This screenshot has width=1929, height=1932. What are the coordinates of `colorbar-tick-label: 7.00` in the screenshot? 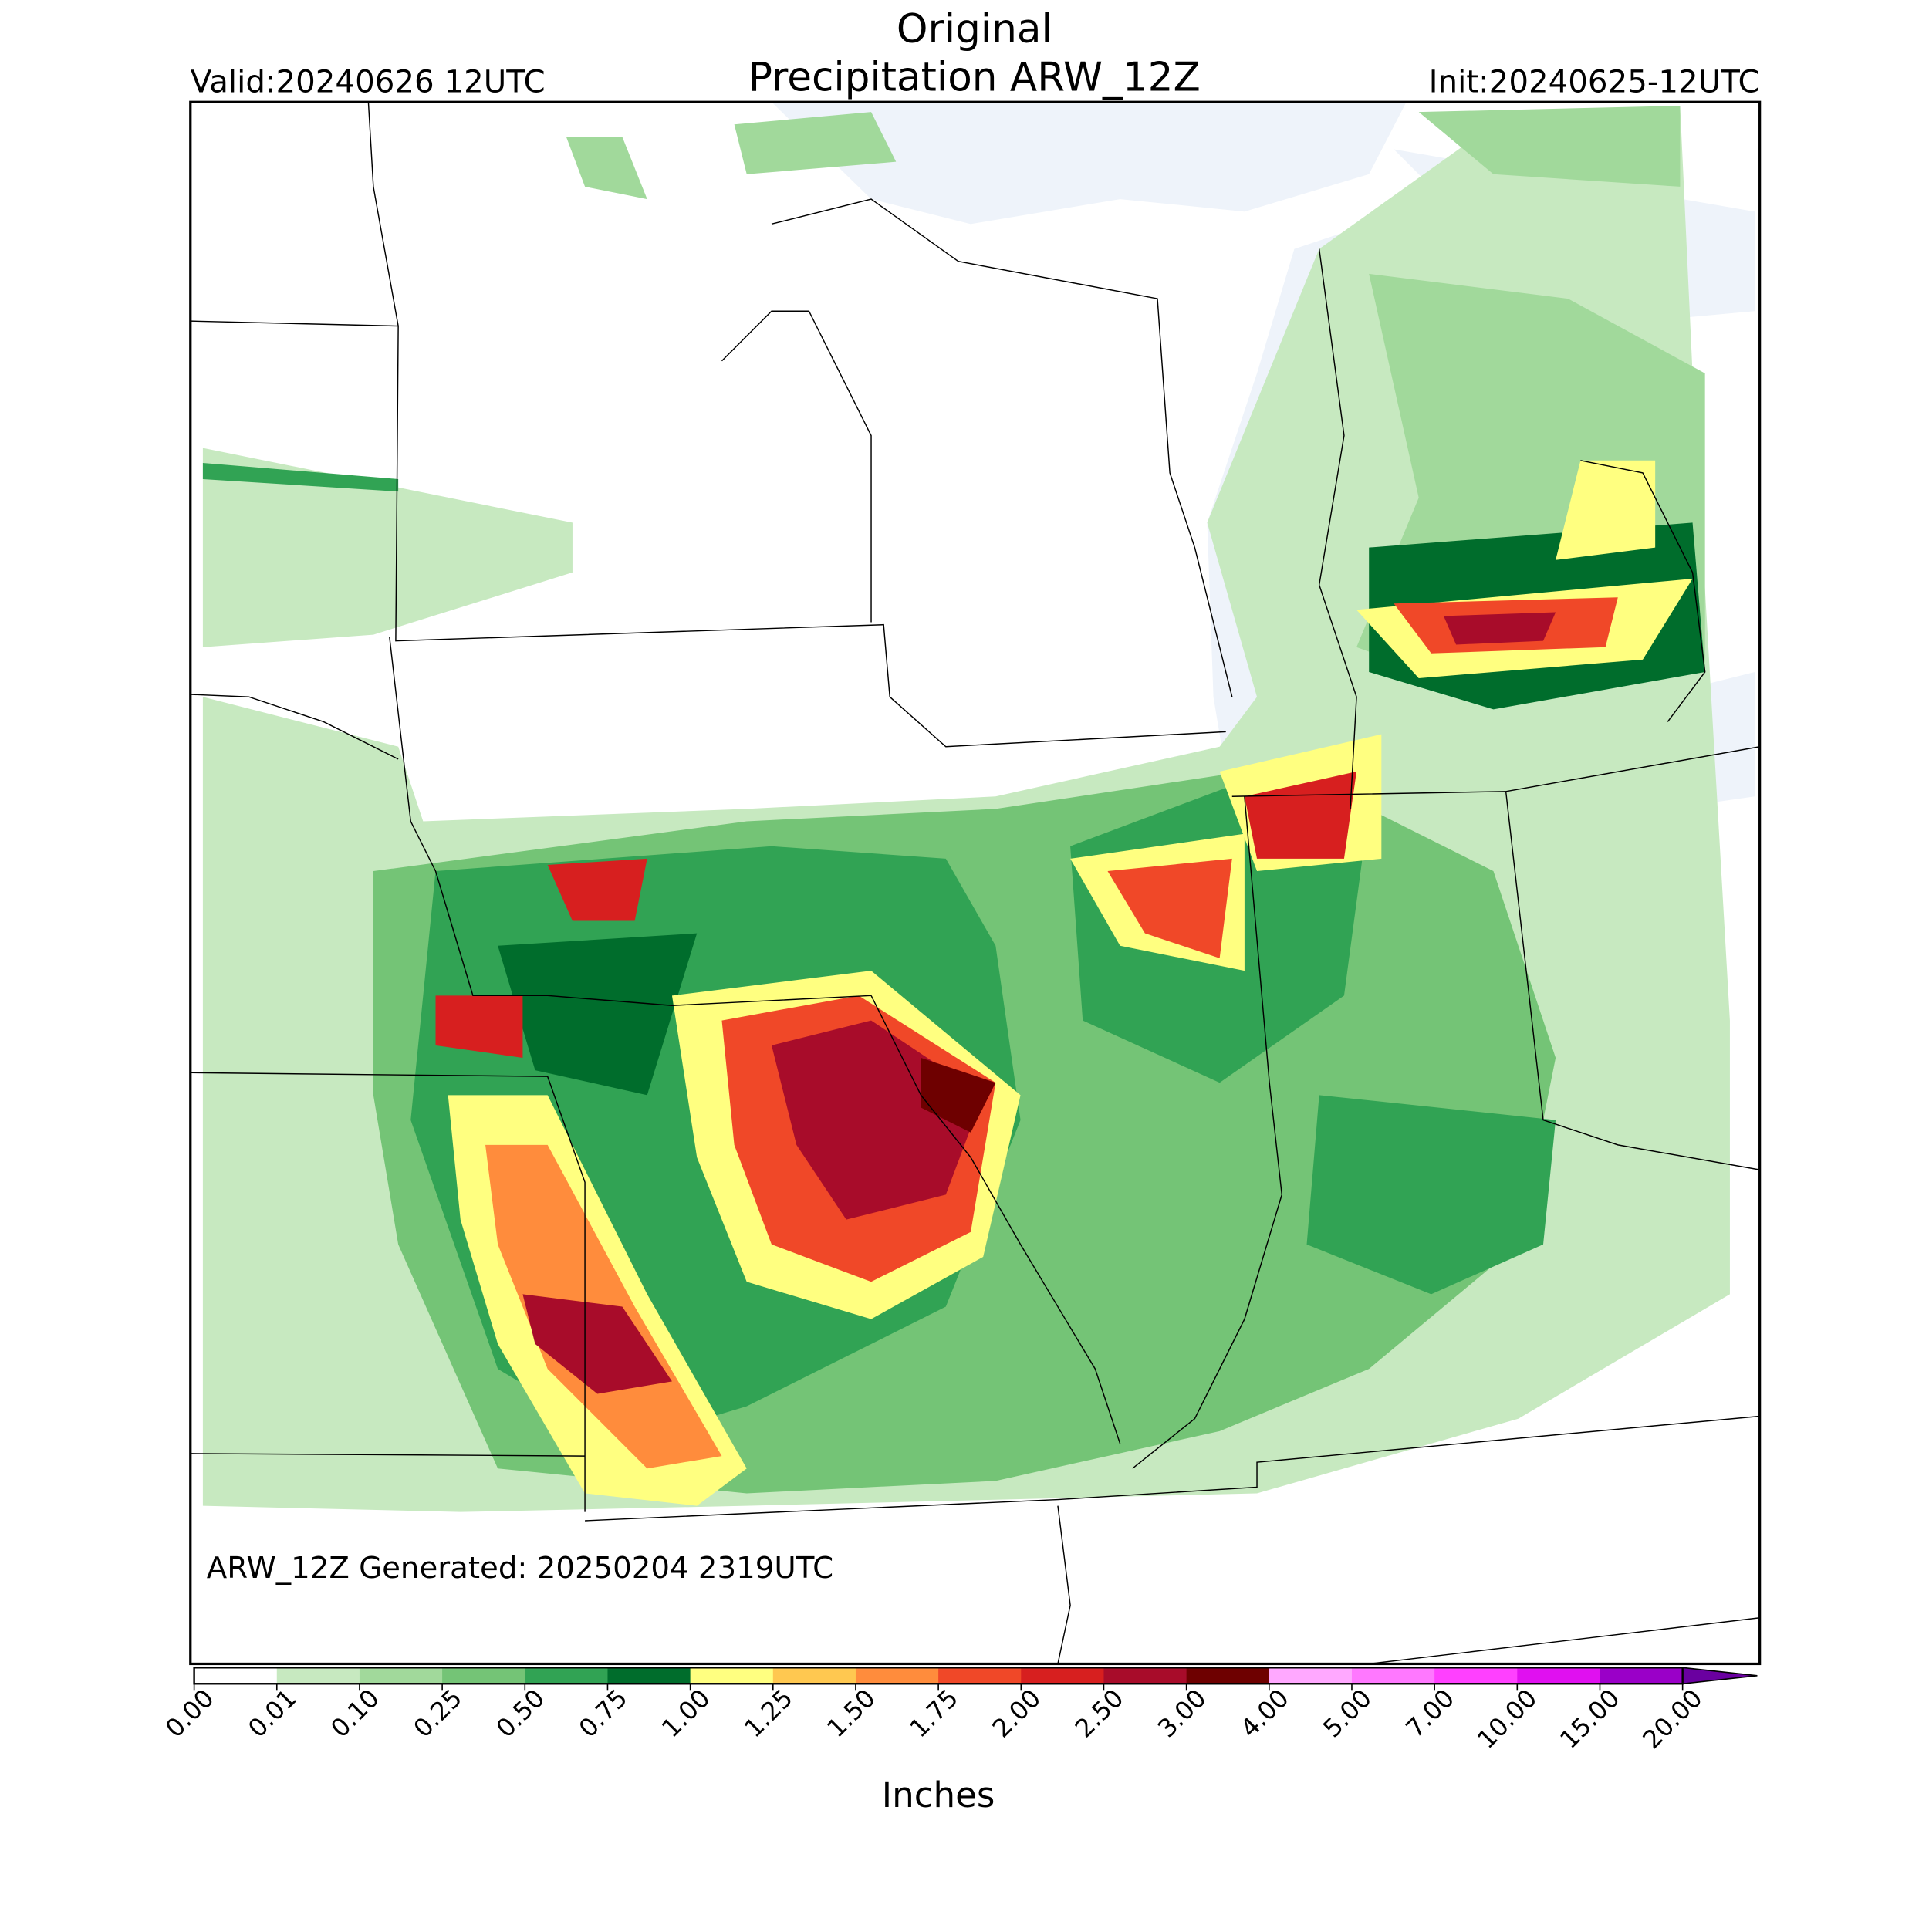 It's located at (1430, 1714).